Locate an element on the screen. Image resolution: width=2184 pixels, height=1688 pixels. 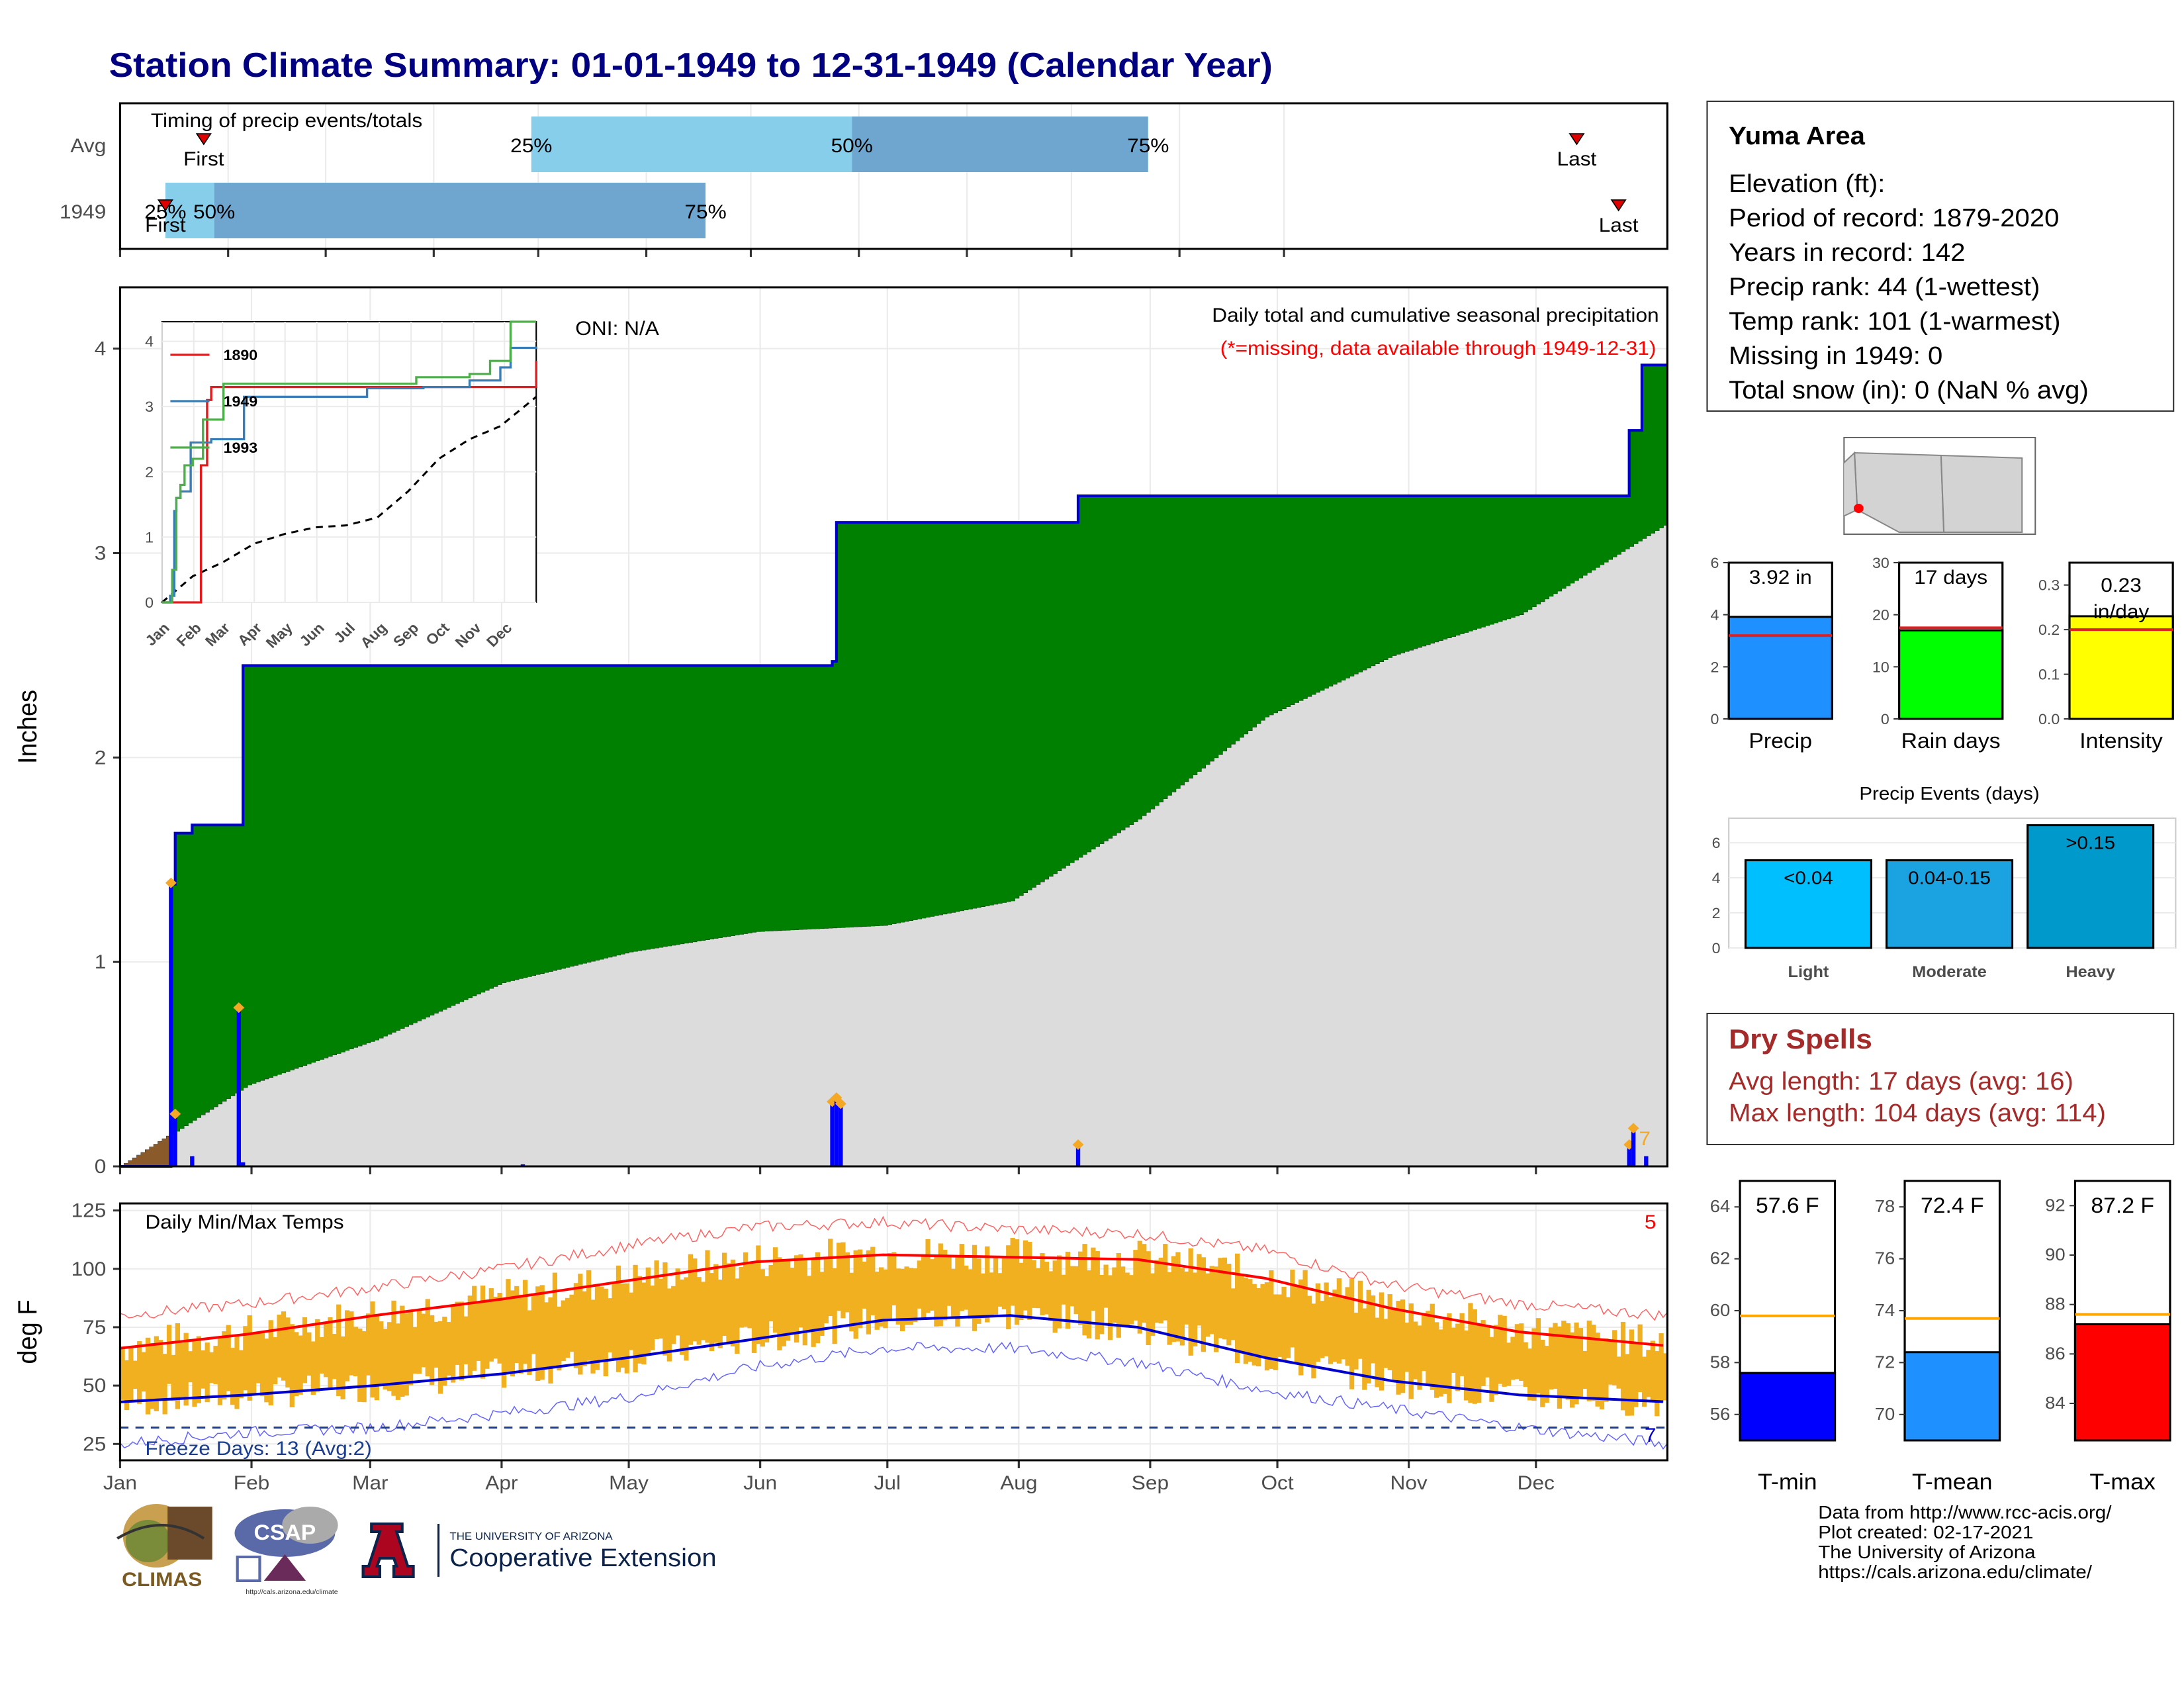
temp-bar-ytick-label: 92 is located at coordinates (2055, 1205).